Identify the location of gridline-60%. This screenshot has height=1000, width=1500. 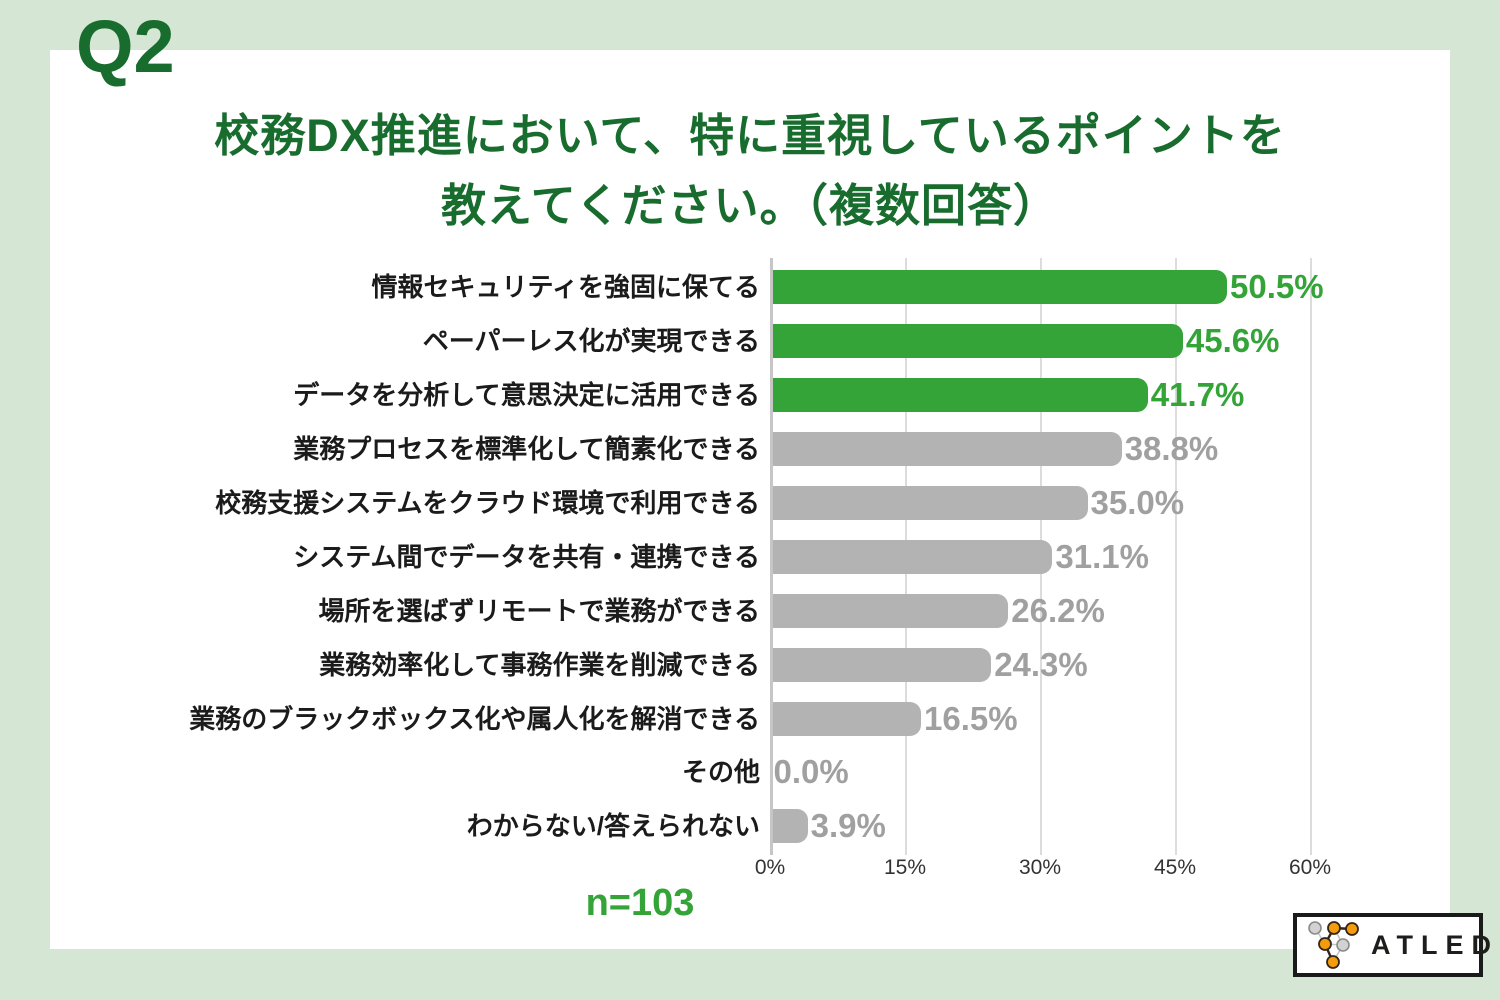
(1311, 556).